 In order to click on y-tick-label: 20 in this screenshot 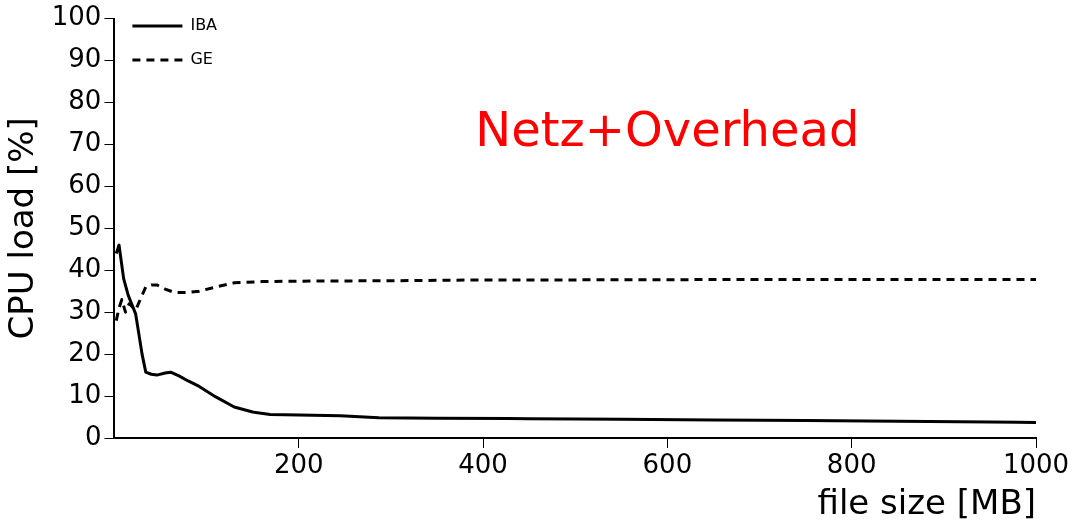, I will do `click(85, 351)`.